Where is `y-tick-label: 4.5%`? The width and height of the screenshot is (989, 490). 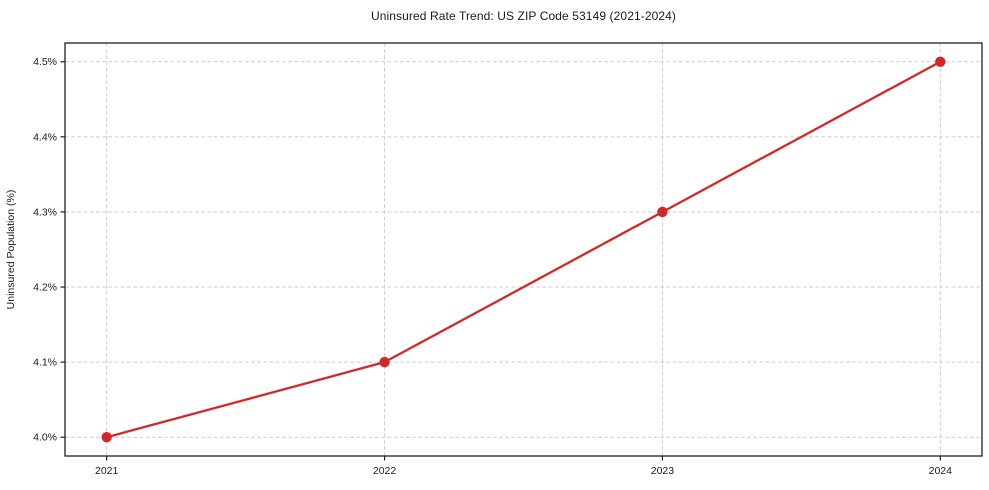
y-tick-label: 4.5% is located at coordinates (45, 62).